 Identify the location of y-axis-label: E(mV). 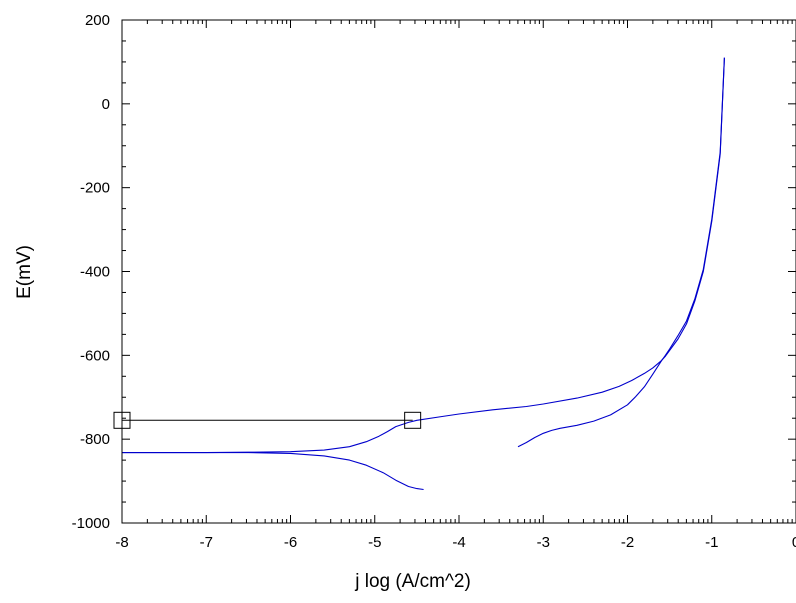
(24, 272).